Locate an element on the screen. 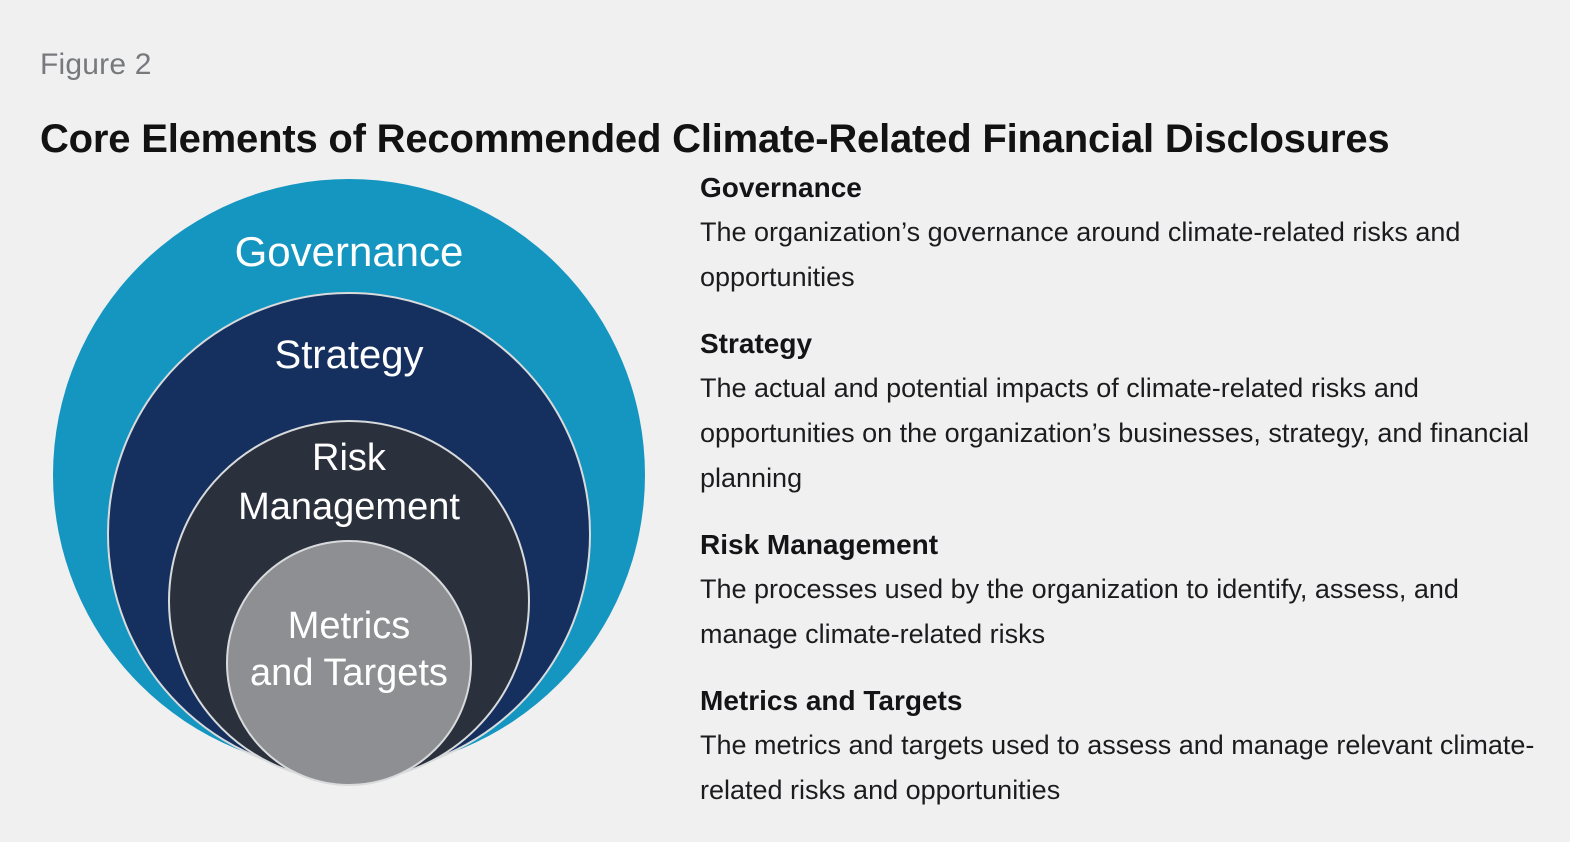 The width and height of the screenshot is (1570, 842). strategy-circle-label: Strategy is located at coordinates (349, 355).